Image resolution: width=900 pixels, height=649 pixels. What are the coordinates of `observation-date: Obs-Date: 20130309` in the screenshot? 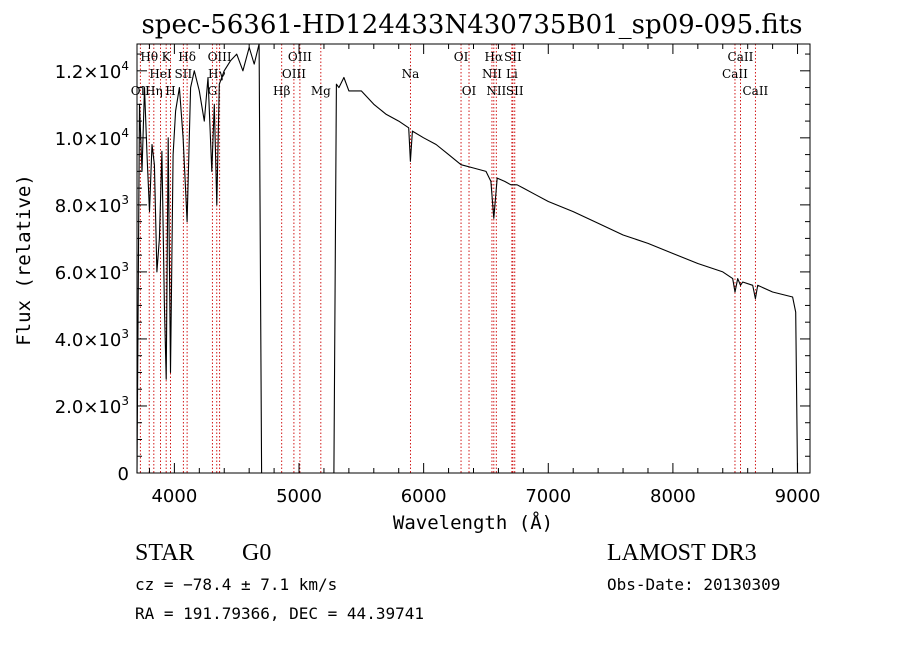 It's located at (694, 584).